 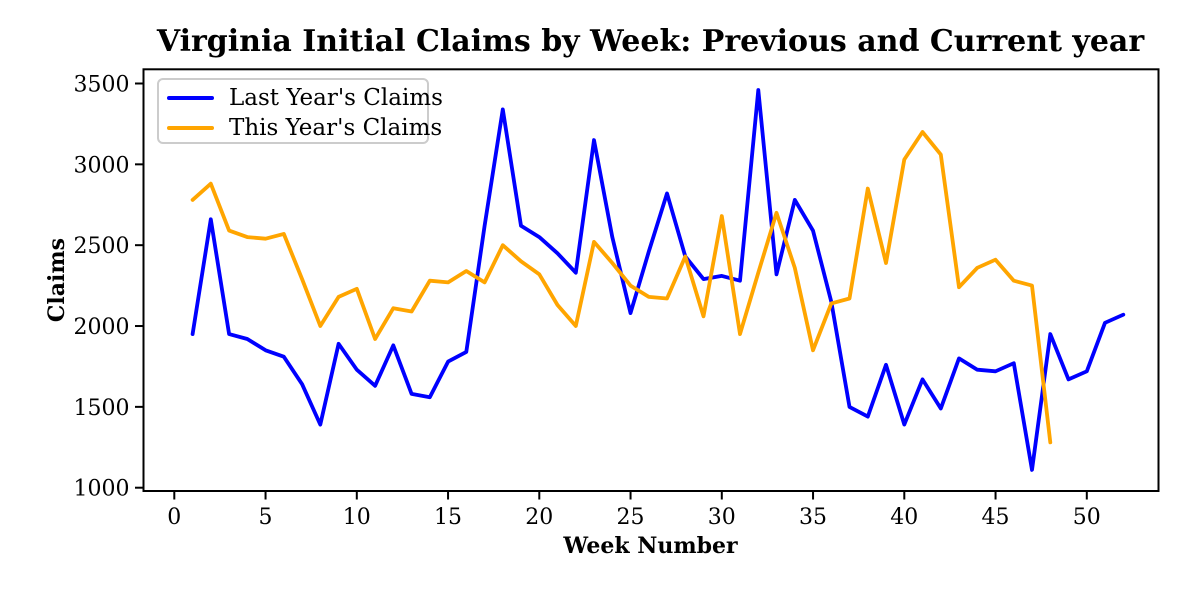 I want to click on y-tick-label: 3500, so click(x=102, y=85).